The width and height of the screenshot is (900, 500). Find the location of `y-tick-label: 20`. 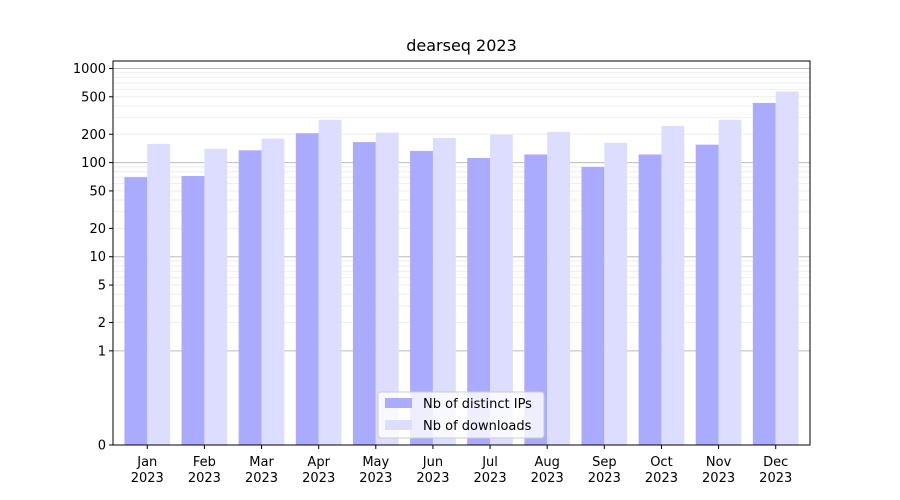

y-tick-label: 20 is located at coordinates (97, 229).